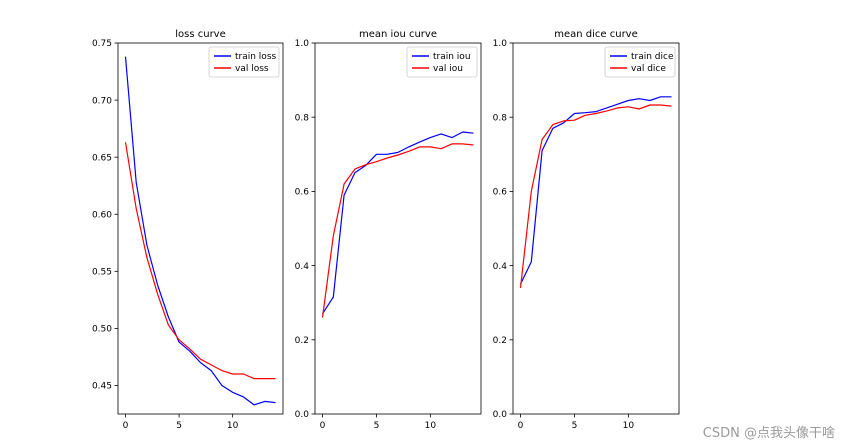 The width and height of the screenshot is (845, 447). What do you see at coordinates (256, 57) in the screenshot?
I see `legend-label: train loss` at bounding box center [256, 57].